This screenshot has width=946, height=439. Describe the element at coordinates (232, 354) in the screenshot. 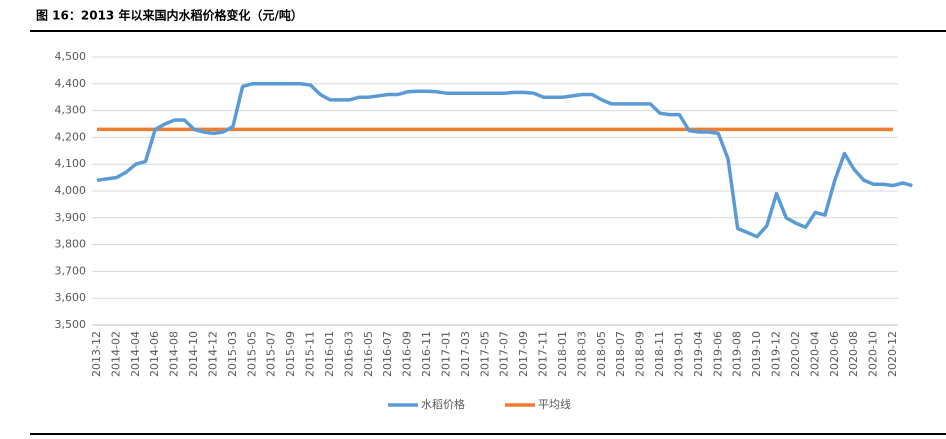

I see `x-tick-label: 2015-03` at that location.